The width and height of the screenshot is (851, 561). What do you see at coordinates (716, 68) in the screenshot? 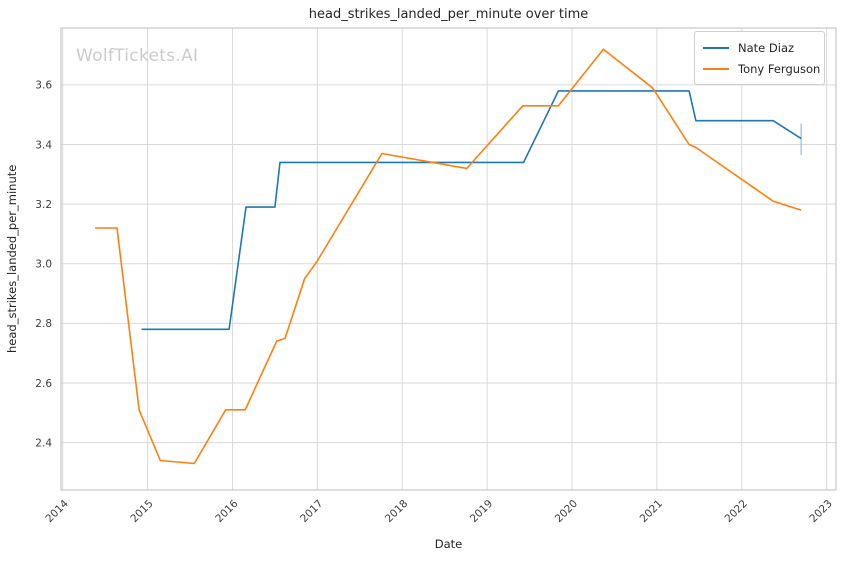
I see `tony-ferguson-line-swatch` at bounding box center [716, 68].